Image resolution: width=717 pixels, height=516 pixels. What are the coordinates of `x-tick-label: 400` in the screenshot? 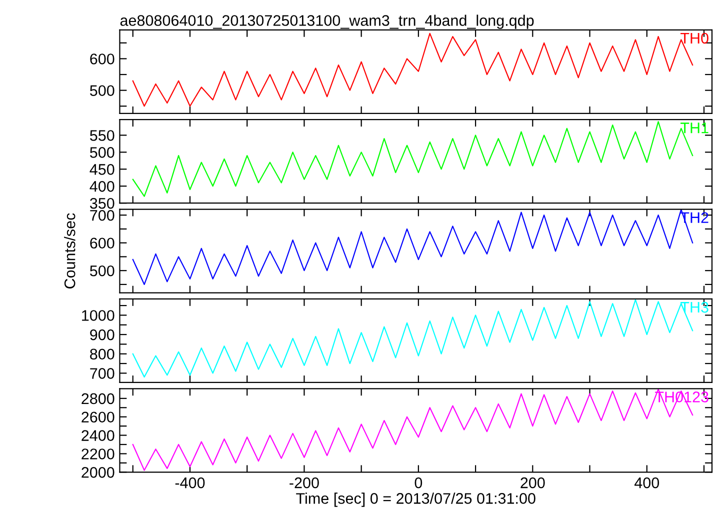 It's located at (647, 482).